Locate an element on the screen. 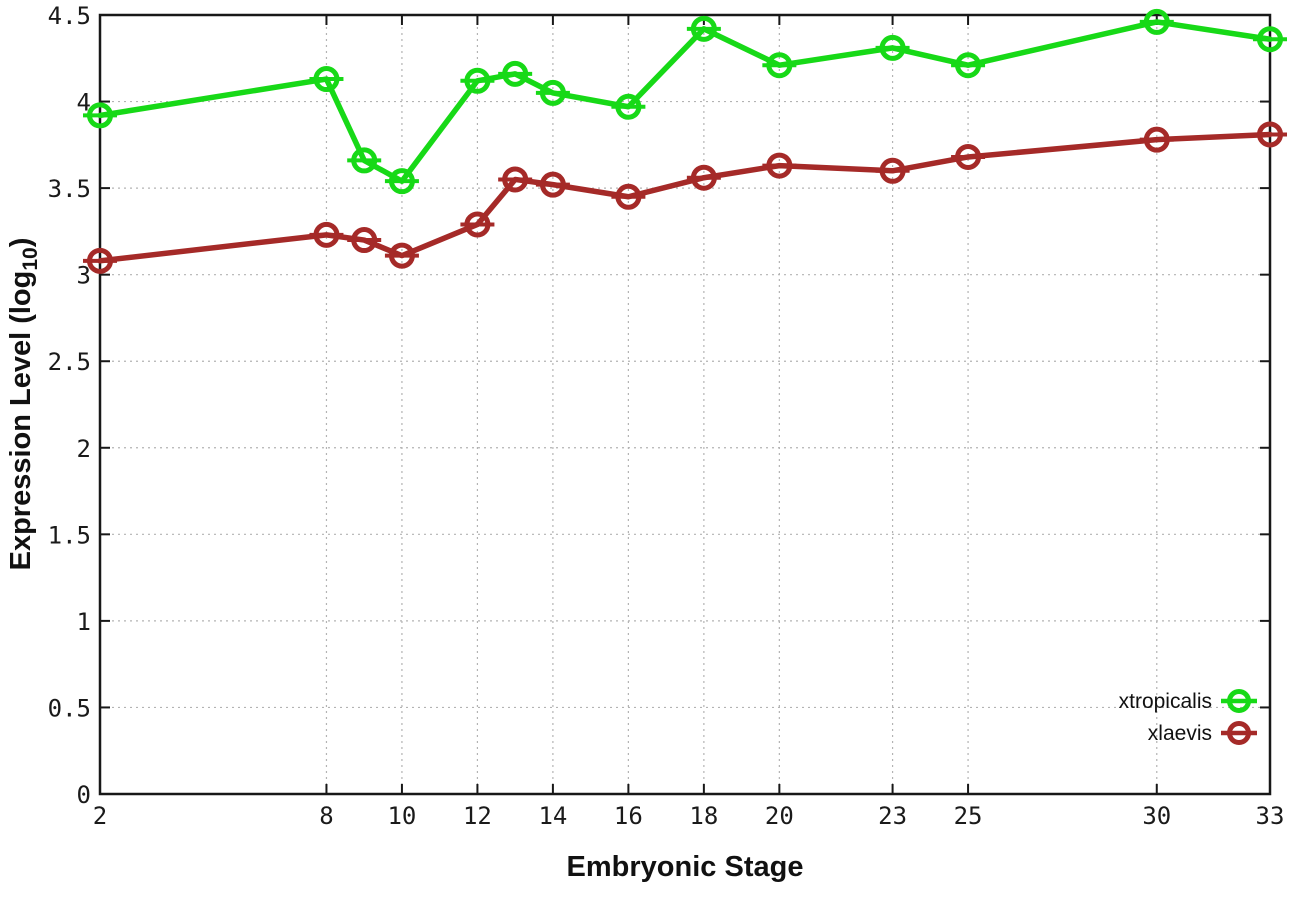  x-tick-label: 12 is located at coordinates (477, 816).